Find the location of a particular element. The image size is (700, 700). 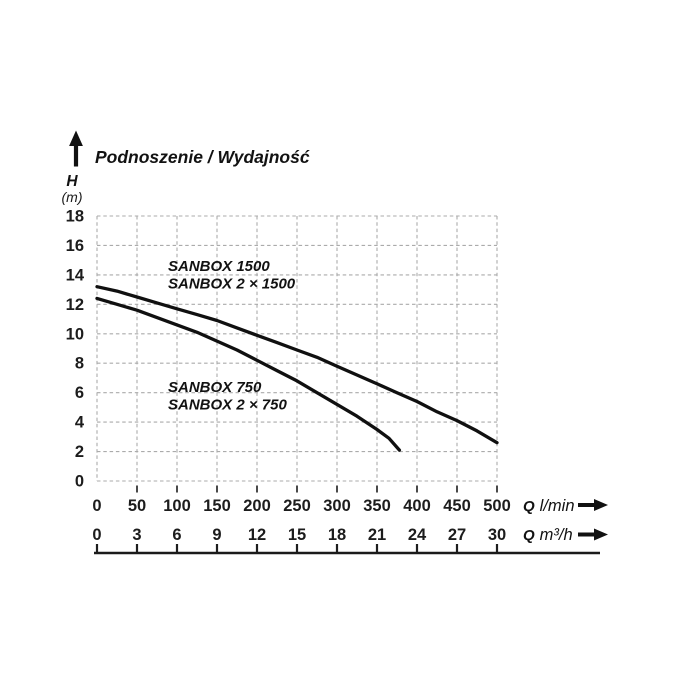

x-axis-m3h-symbol: Q is located at coordinates (529, 535).